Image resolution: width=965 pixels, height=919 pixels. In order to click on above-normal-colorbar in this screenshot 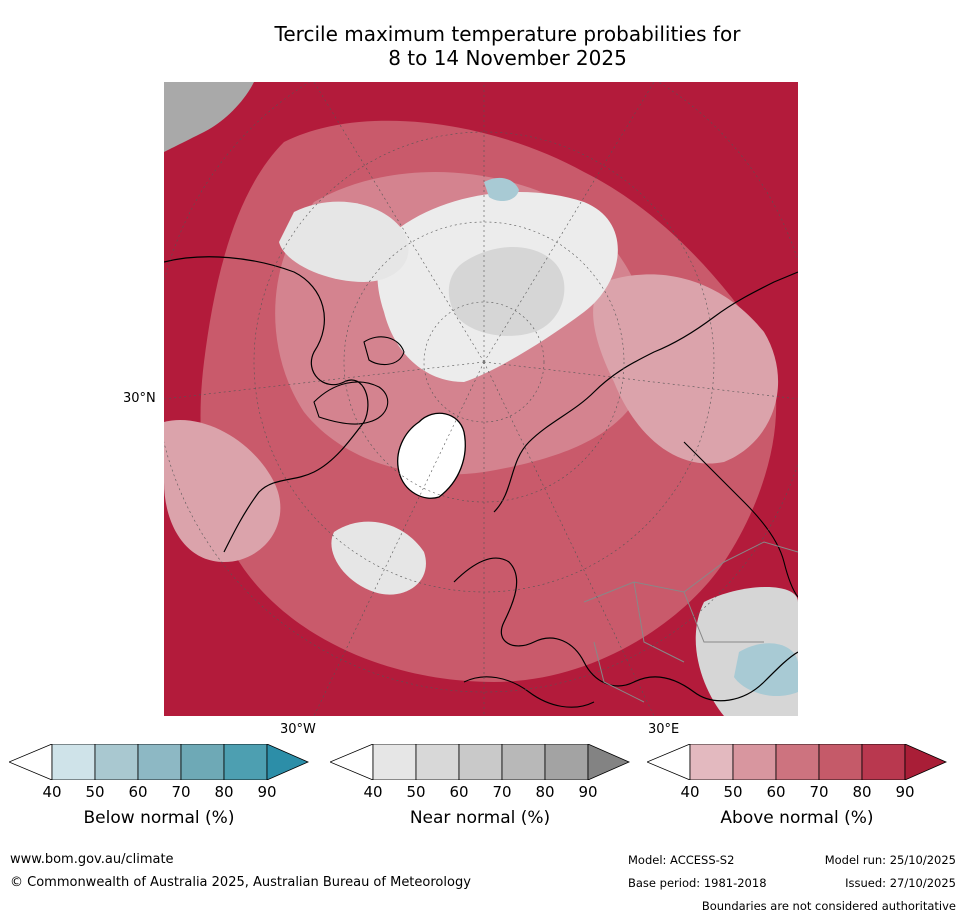, I will do `click(797, 762)`.